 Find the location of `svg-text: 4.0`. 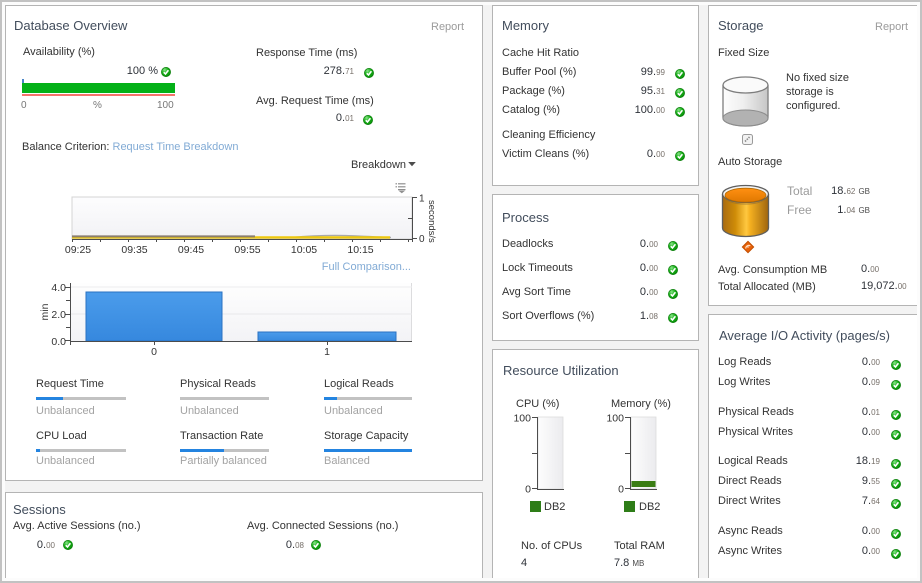

svg-text: 4.0 is located at coordinates (58, 288).